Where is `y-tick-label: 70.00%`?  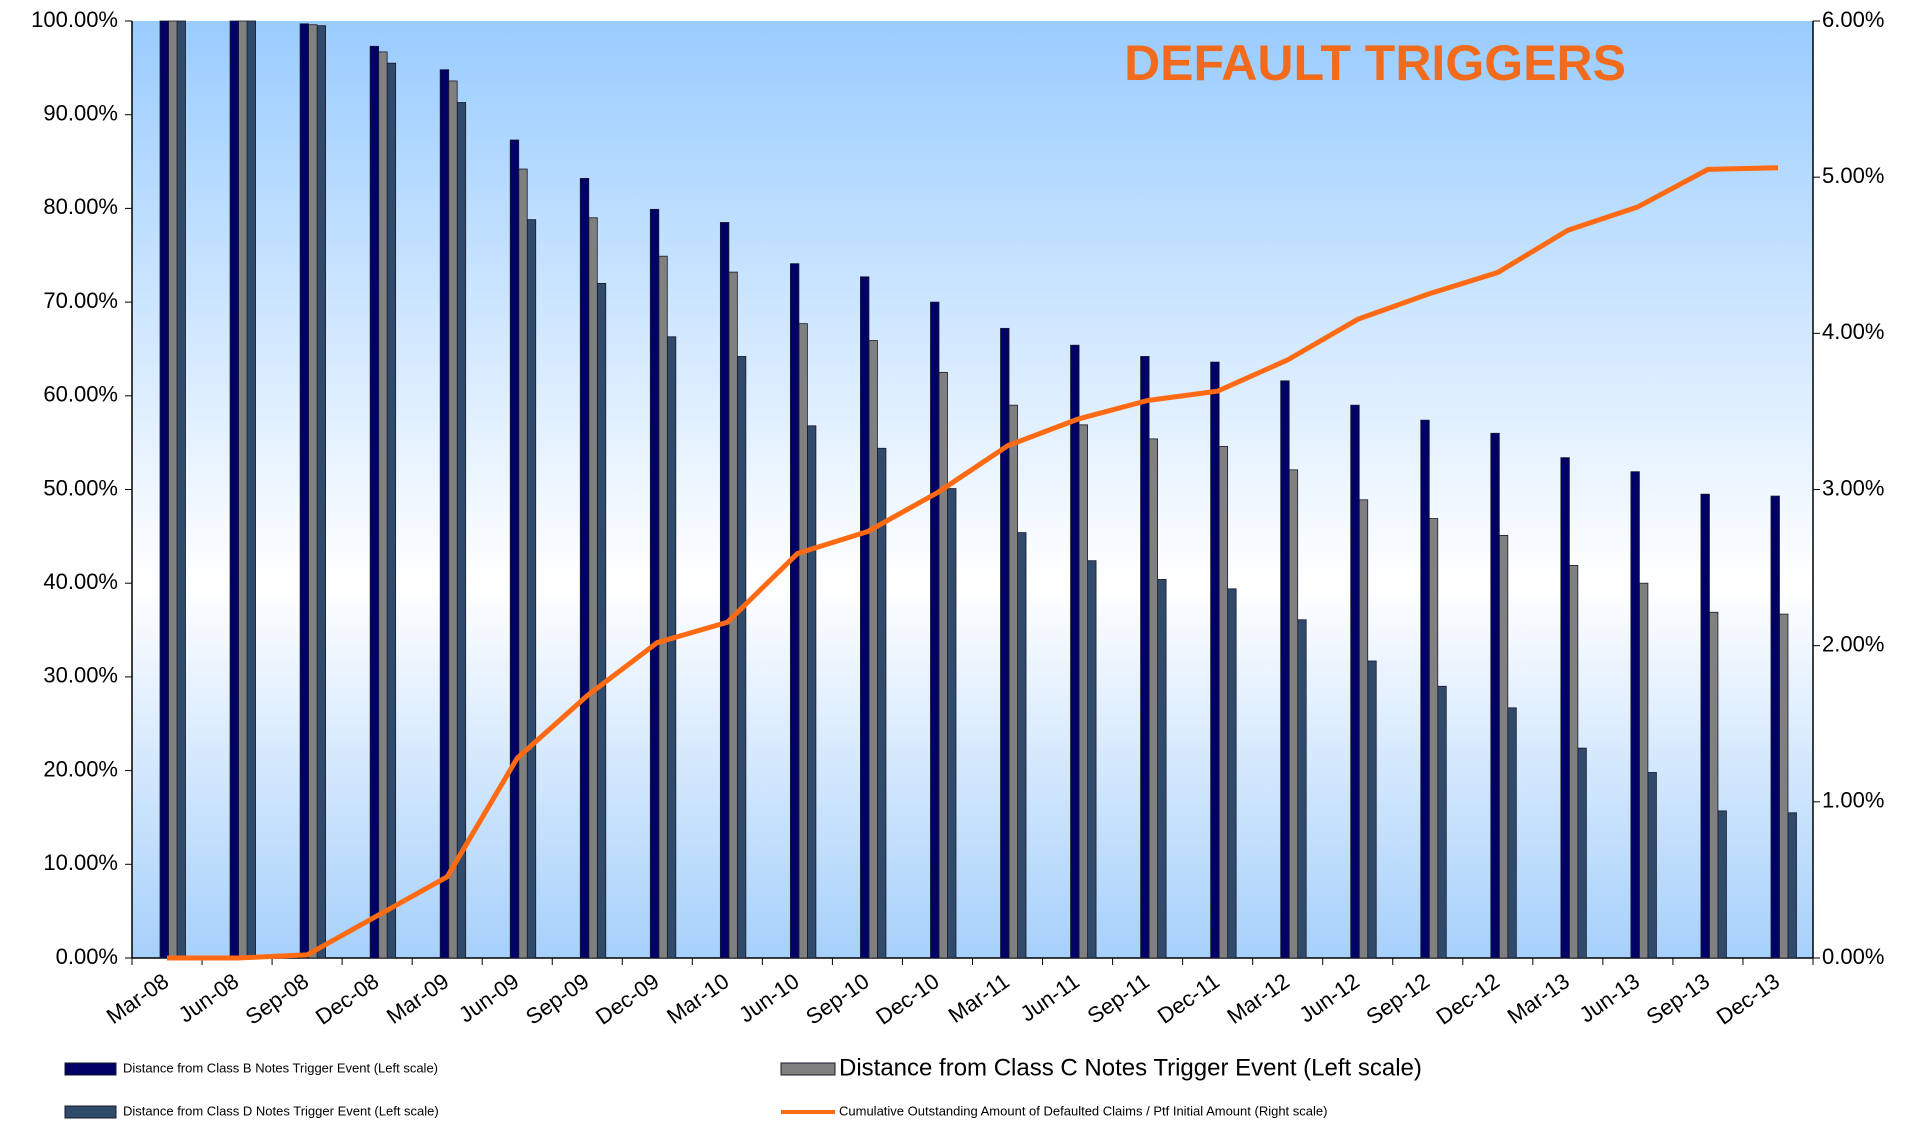 y-tick-label: 70.00% is located at coordinates (80, 300).